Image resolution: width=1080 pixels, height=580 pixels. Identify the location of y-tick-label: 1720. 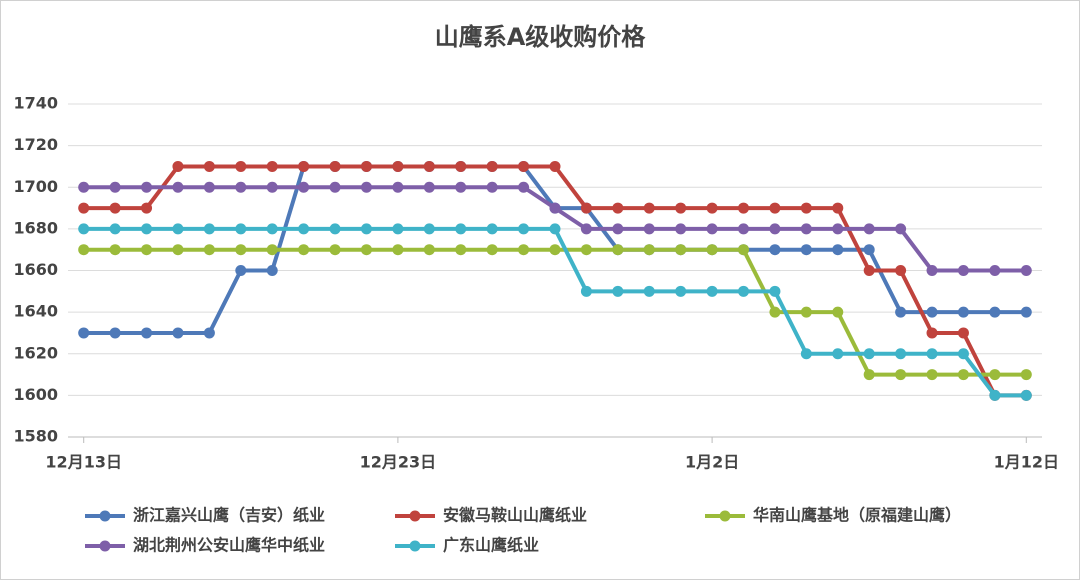
(35, 144).